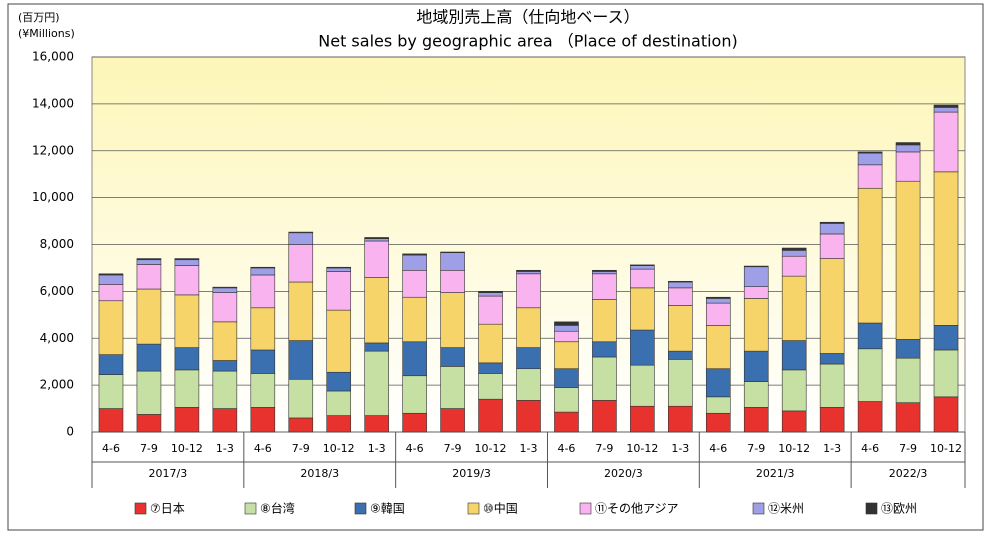 The image size is (991, 535). Describe the element at coordinates (775, 473) in the screenshot. I see `group-label: 2021/3` at that location.